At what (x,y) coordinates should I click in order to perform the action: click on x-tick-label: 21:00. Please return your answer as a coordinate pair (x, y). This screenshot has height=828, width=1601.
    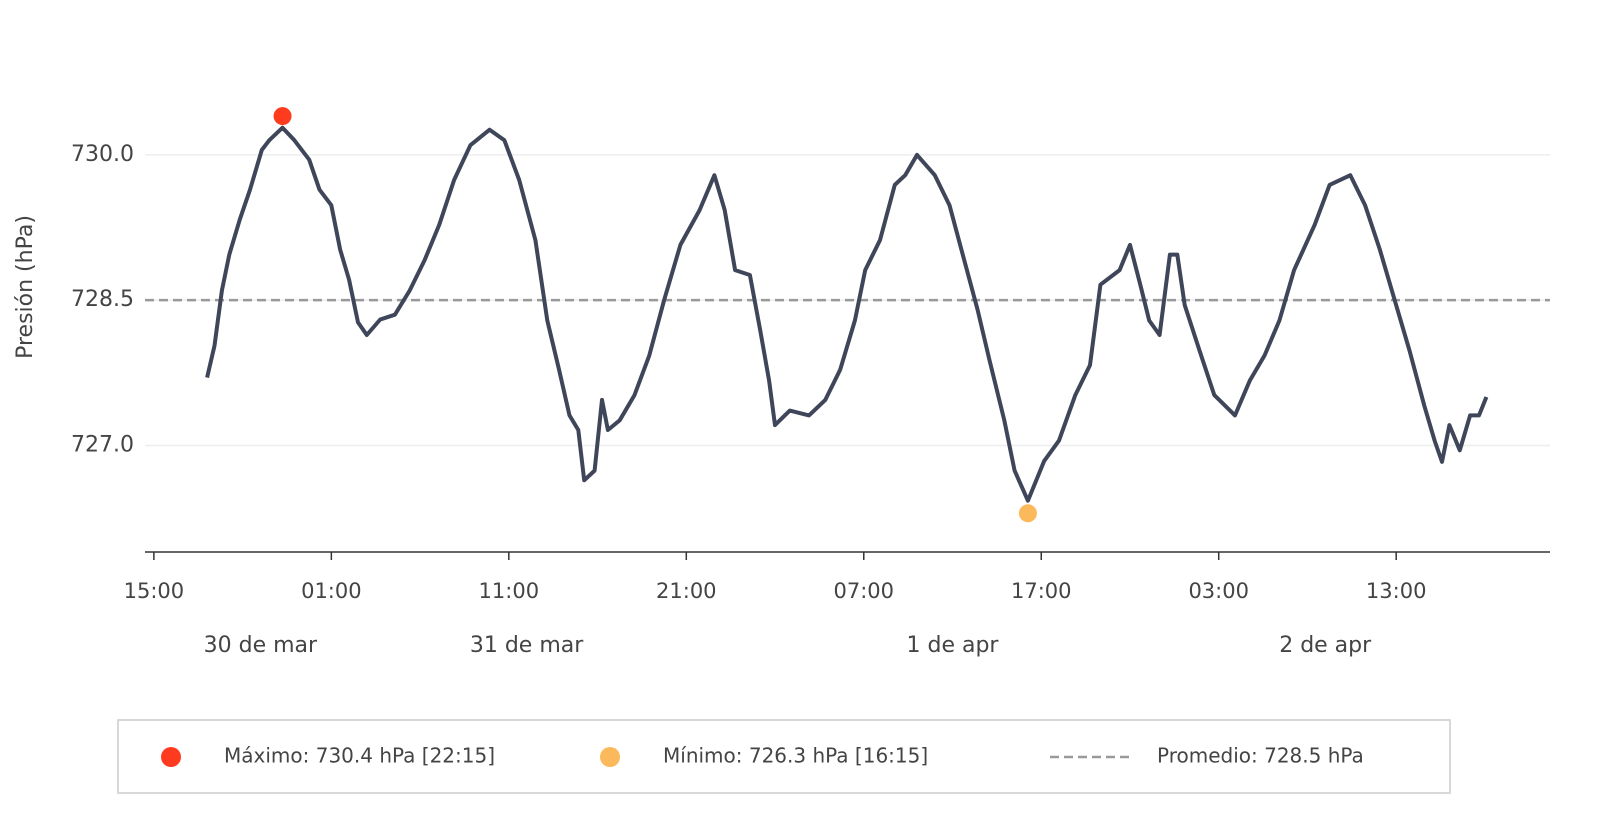
    Looking at the image, I should click on (686, 591).